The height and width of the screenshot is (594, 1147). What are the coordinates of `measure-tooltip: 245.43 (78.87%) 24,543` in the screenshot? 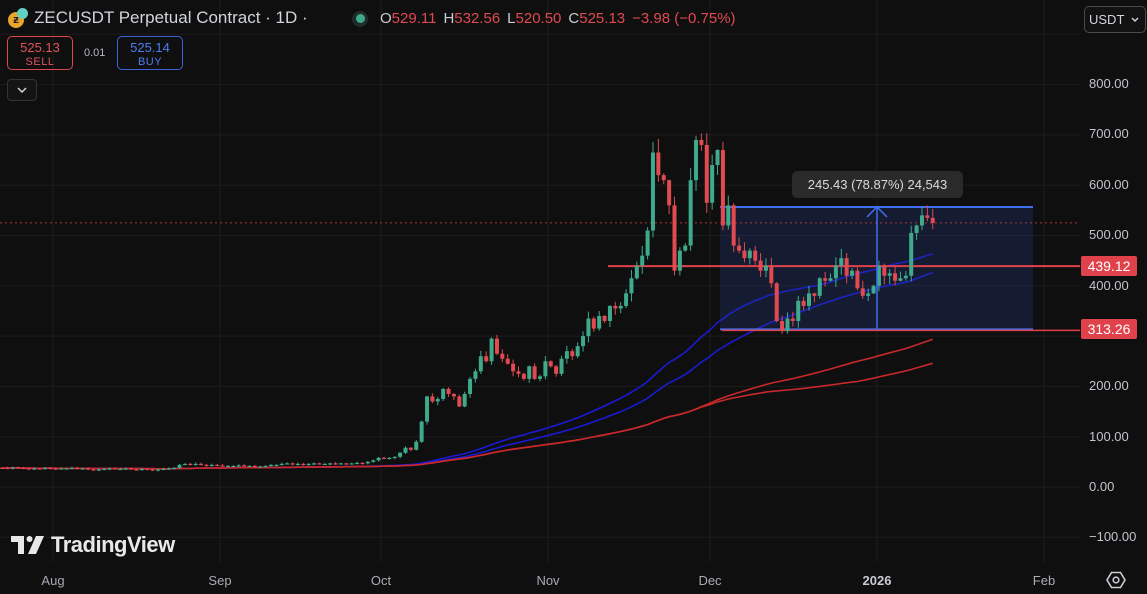 It's located at (877, 184).